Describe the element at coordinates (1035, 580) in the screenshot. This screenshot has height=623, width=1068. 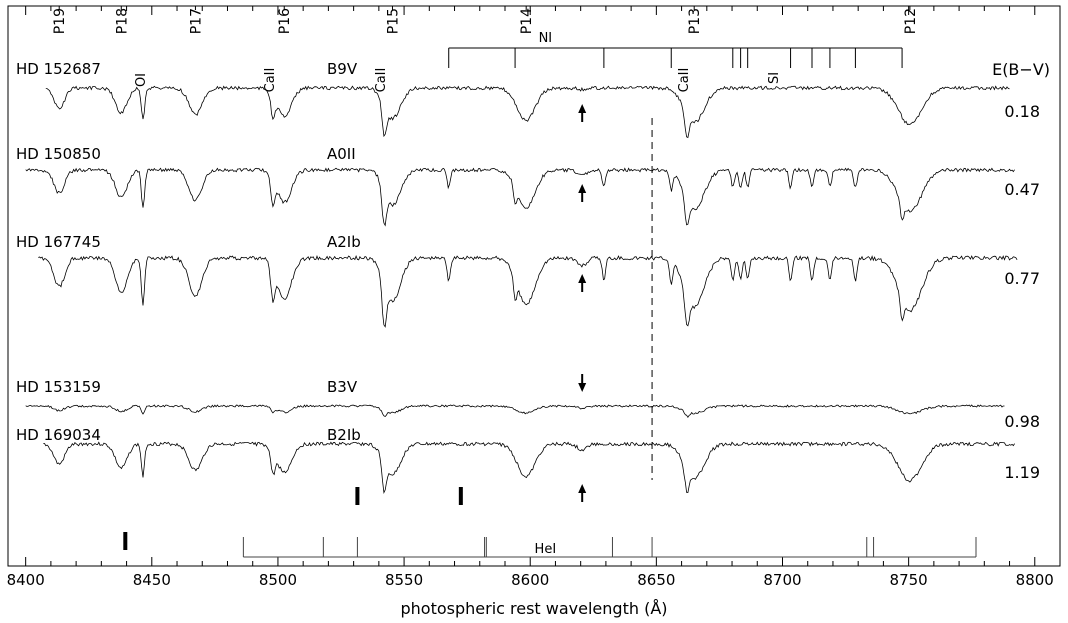
I see `x-tick-label: 8800` at that location.